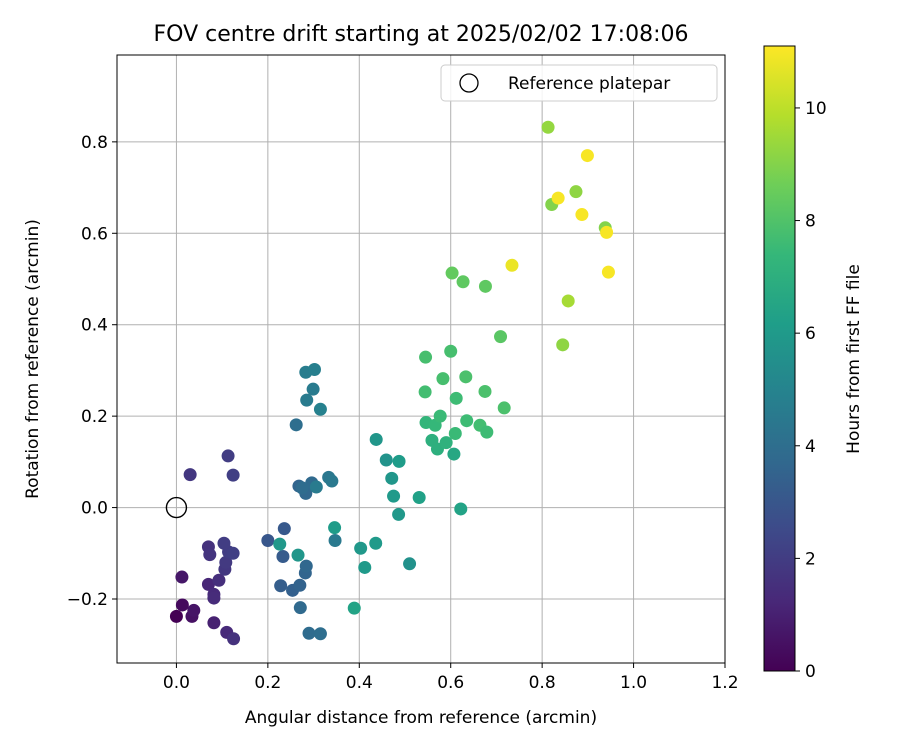  I want to click on colorbar-ticks: 0 2 4 6 8 10, so click(811, 390).